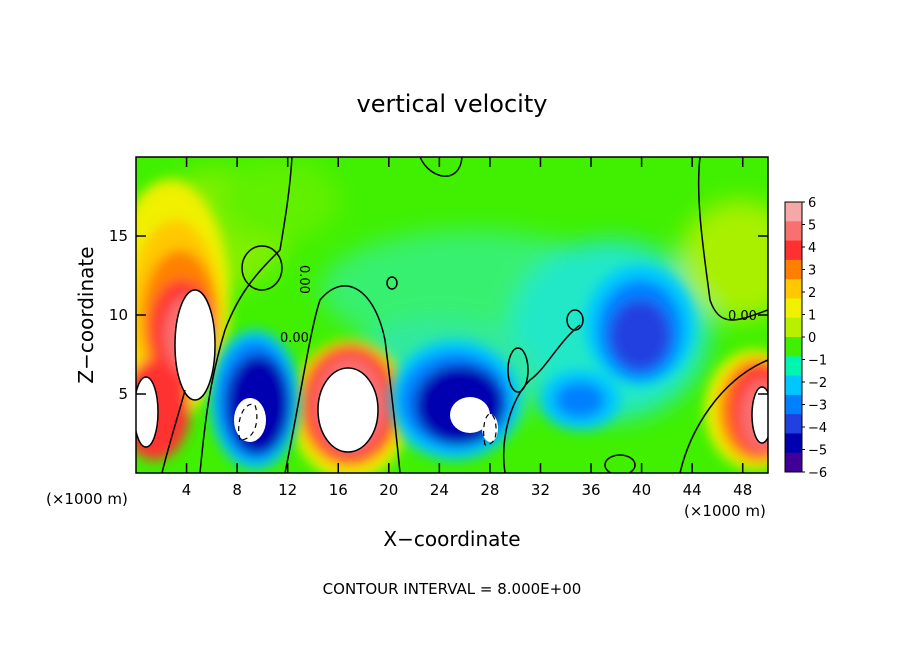 Image resolution: width=904 pixels, height=654 pixels. I want to click on colorbar-label: 5, so click(812, 226).